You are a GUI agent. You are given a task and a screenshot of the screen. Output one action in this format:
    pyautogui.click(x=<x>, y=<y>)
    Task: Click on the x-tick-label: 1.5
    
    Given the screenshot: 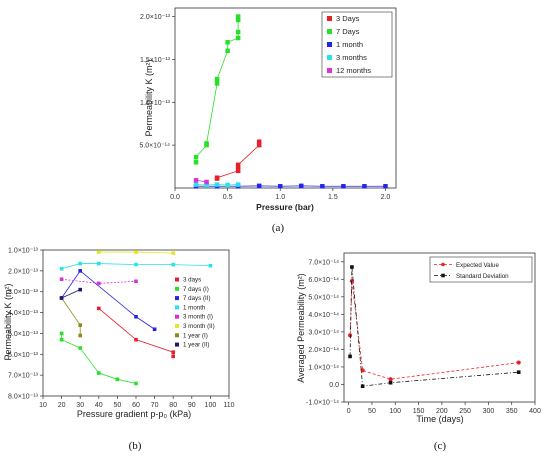 What is the action you would take?
    pyautogui.click(x=333, y=197)
    